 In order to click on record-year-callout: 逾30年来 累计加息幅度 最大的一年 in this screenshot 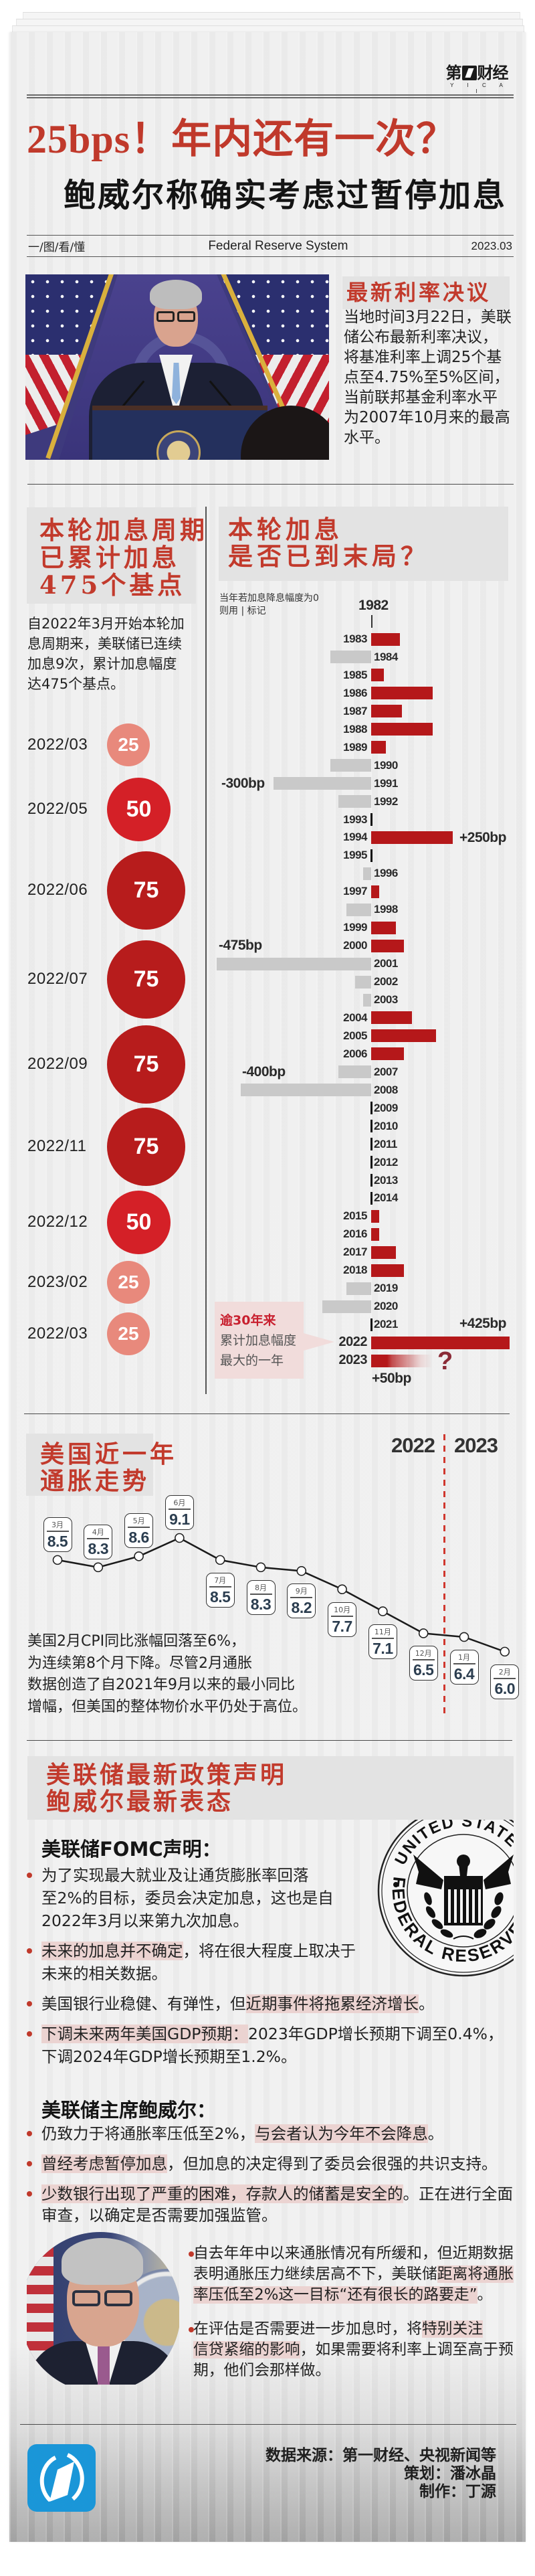, I will do `click(259, 1340)`.